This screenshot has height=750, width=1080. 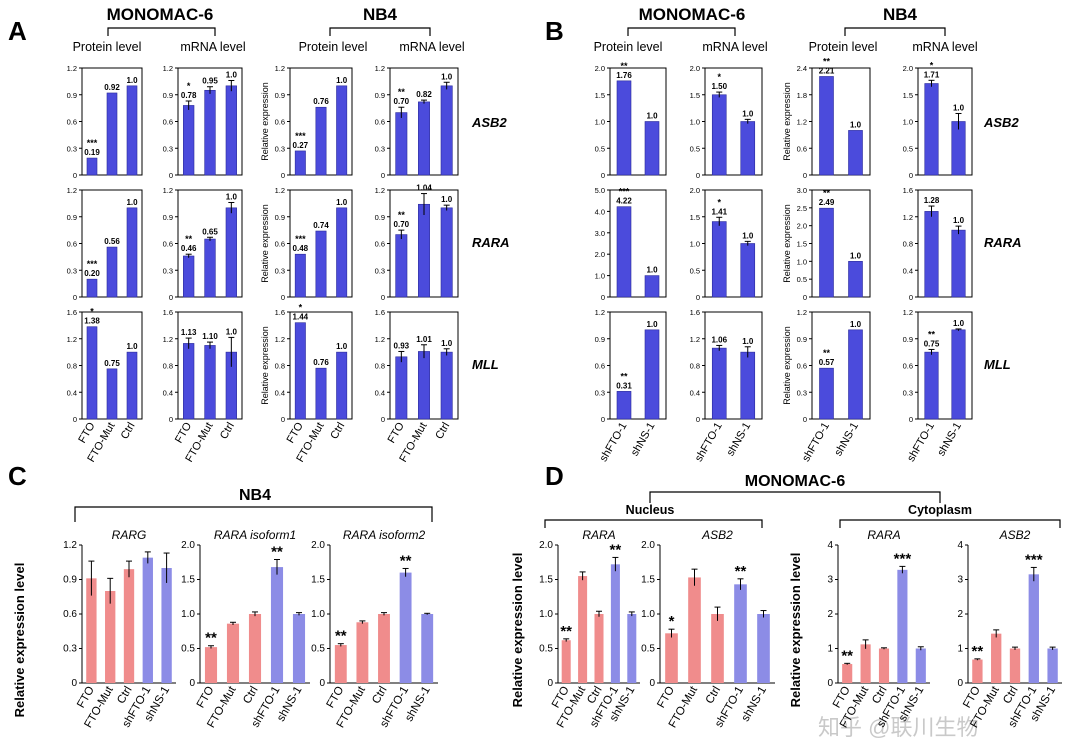 I want to click on chart-a-1: 0 0.3 0.6 0.9 1.2 0.78* 0.95 1.0, so click(x=203, y=122).